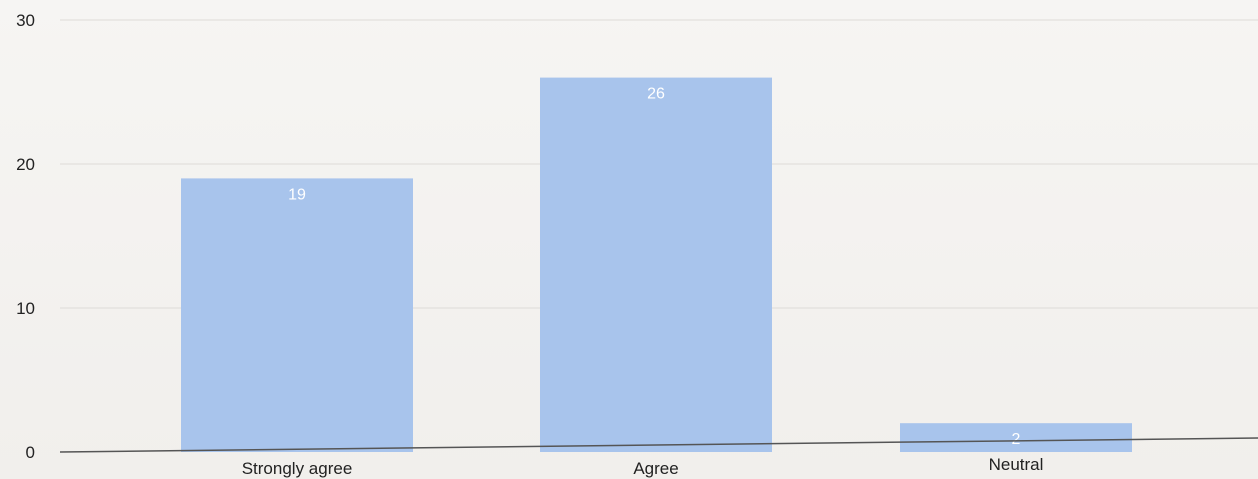 The image size is (1258, 479). What do you see at coordinates (297, 315) in the screenshot?
I see `bar-strongly-agree` at bounding box center [297, 315].